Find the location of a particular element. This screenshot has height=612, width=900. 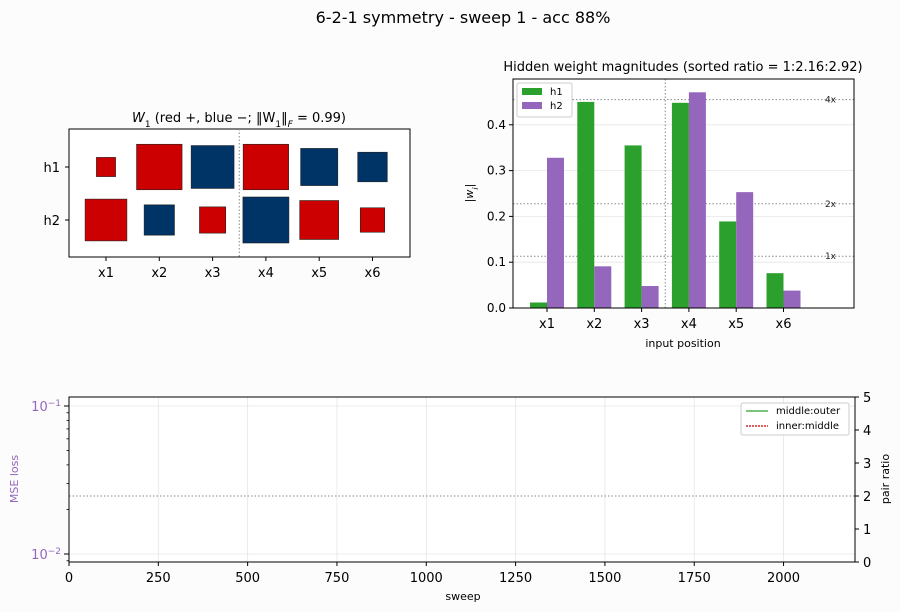

hinton-cell-h1-x3 is located at coordinates (212, 167).